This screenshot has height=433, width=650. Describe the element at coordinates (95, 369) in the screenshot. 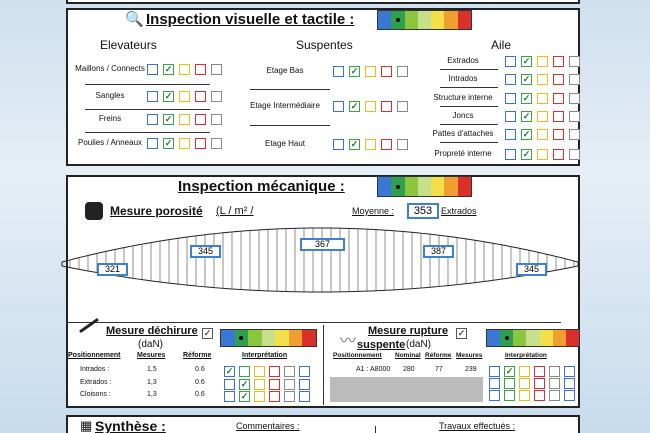

I see `table-cell: Intrados :` at that location.